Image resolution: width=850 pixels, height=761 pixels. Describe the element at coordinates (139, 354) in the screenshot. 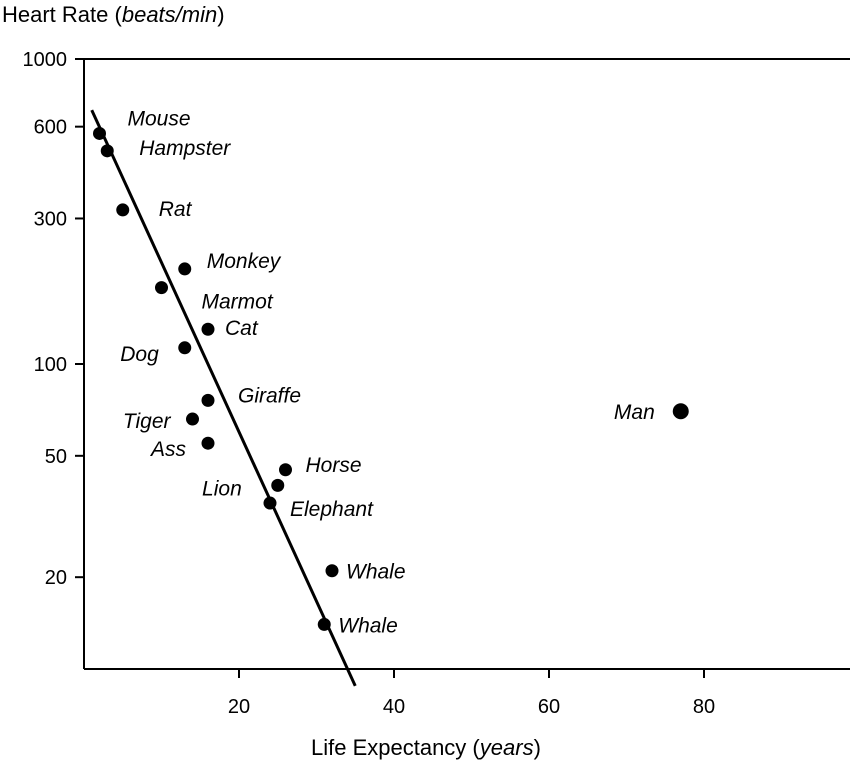

I see `point-label: Dog` at that location.